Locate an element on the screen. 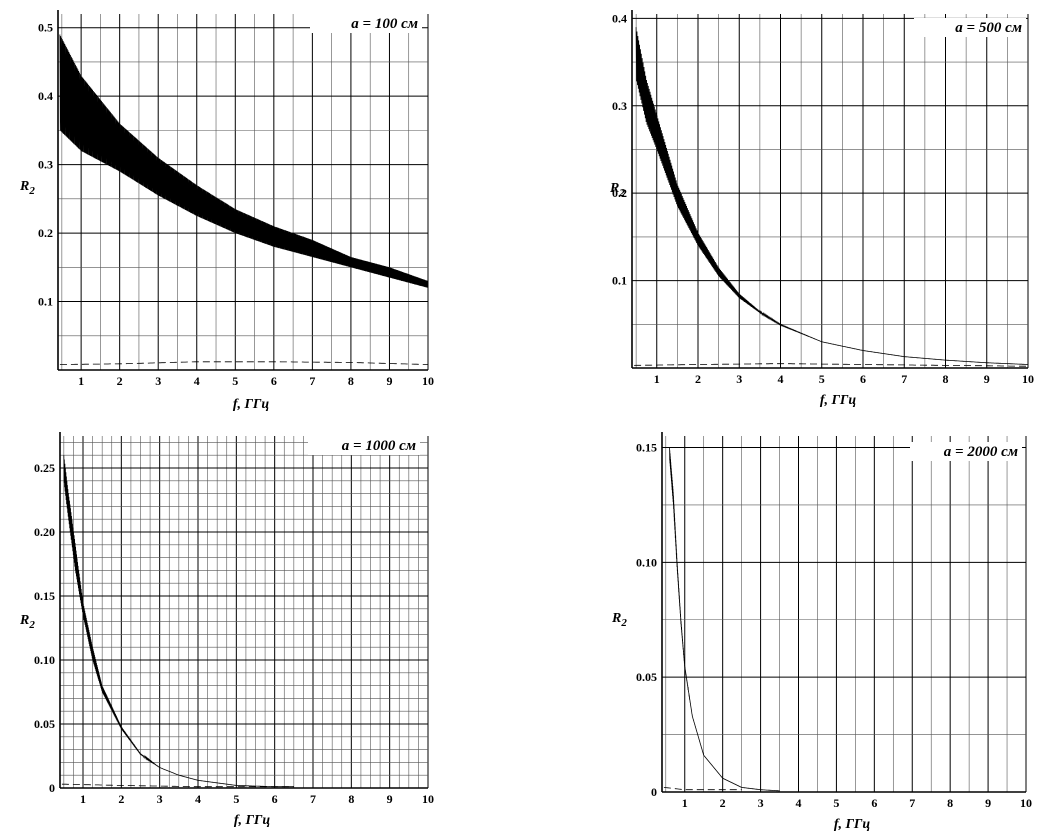 The height and width of the screenshot is (832, 1037). y-tick-label: 0.25 is located at coordinates (44, 468).